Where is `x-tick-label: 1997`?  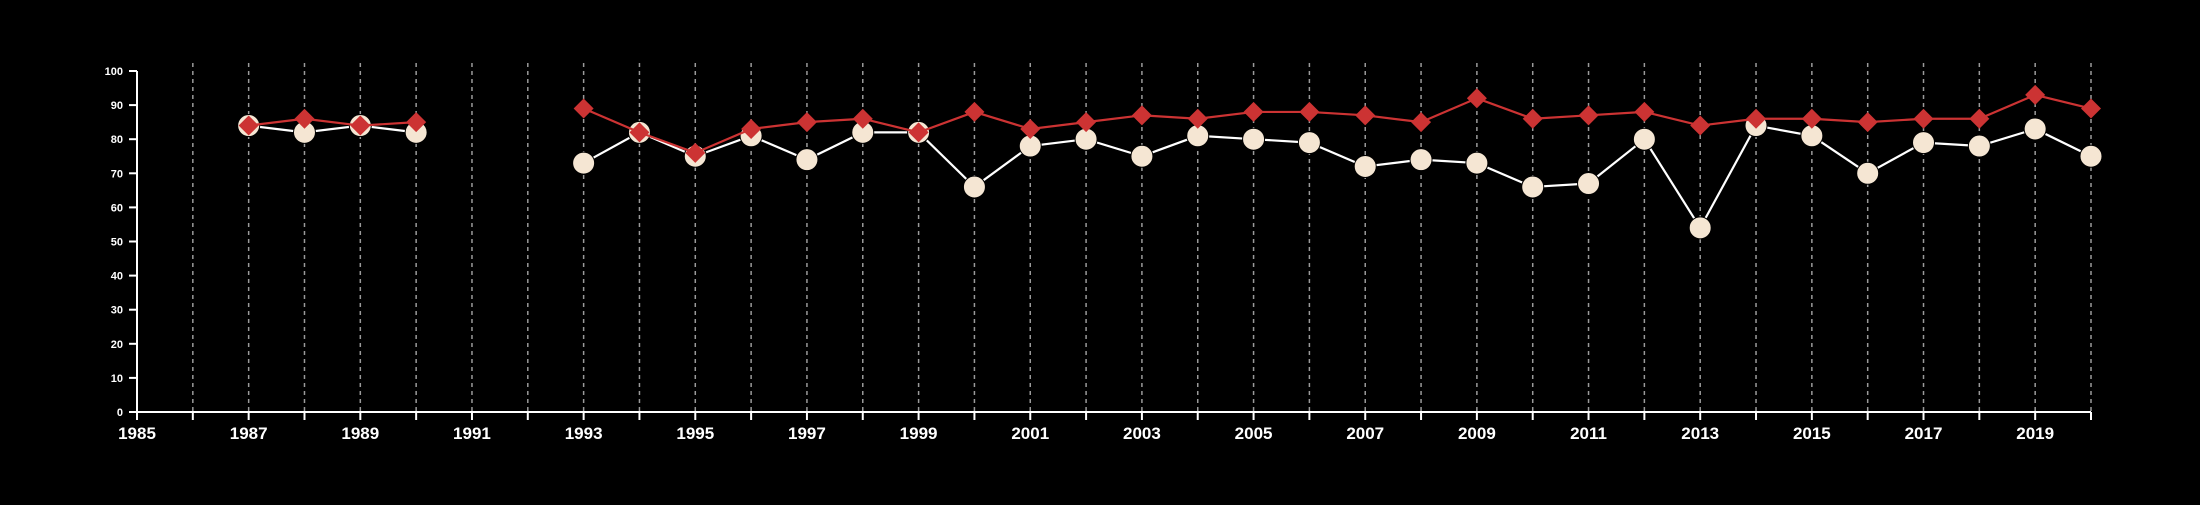
x-tick-label: 1997 is located at coordinates (807, 433).